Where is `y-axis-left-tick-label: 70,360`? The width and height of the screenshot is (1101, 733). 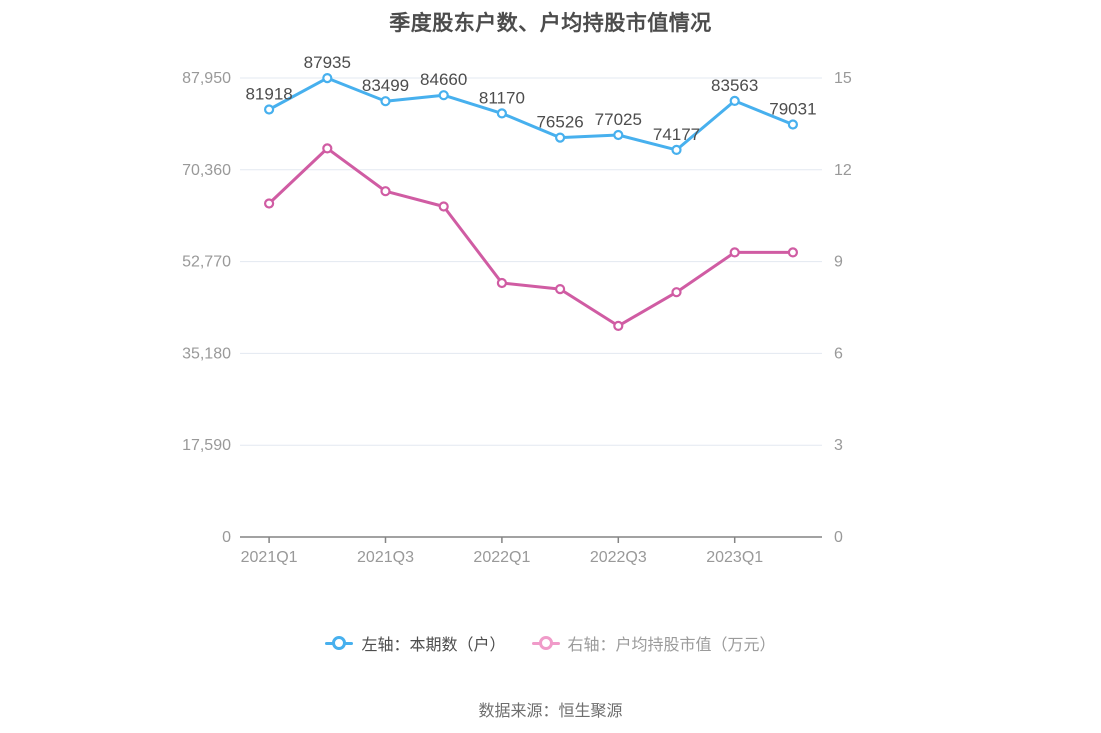
y-axis-left-tick-label: 70,360 is located at coordinates (206, 170).